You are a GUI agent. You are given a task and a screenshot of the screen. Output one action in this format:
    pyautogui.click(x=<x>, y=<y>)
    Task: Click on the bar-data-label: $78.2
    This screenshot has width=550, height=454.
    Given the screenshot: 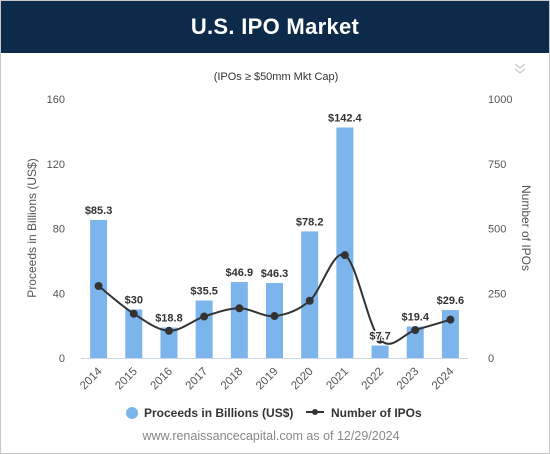 What is the action you would take?
    pyautogui.click(x=310, y=222)
    